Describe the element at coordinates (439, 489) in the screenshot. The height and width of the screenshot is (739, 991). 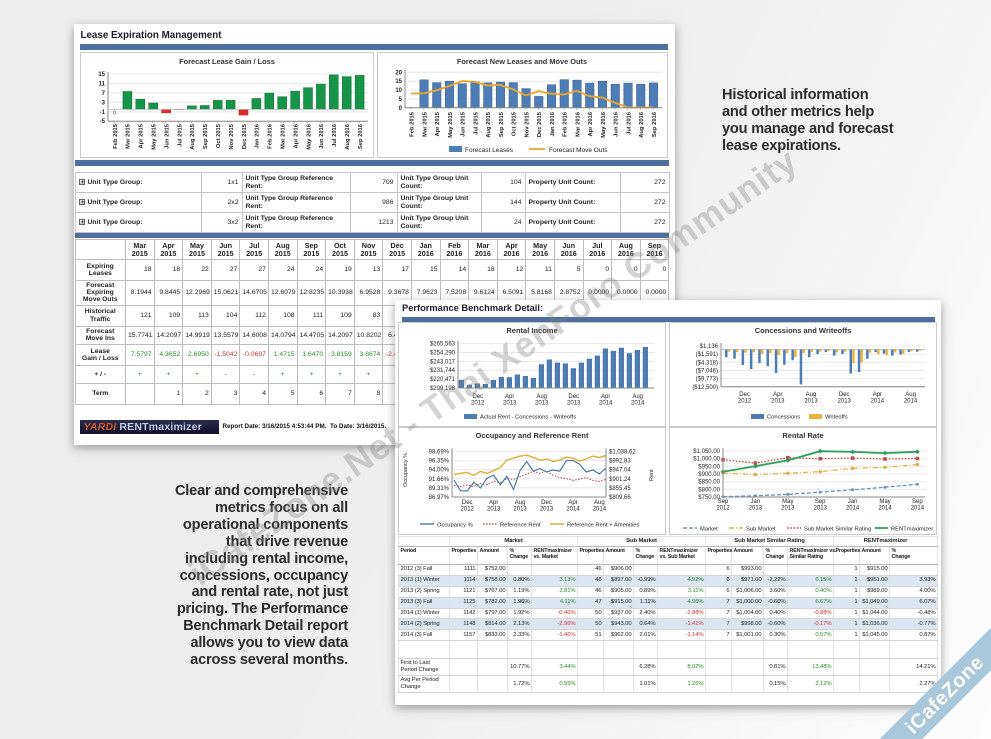
I see `svg-text: 89.31%` at that location.